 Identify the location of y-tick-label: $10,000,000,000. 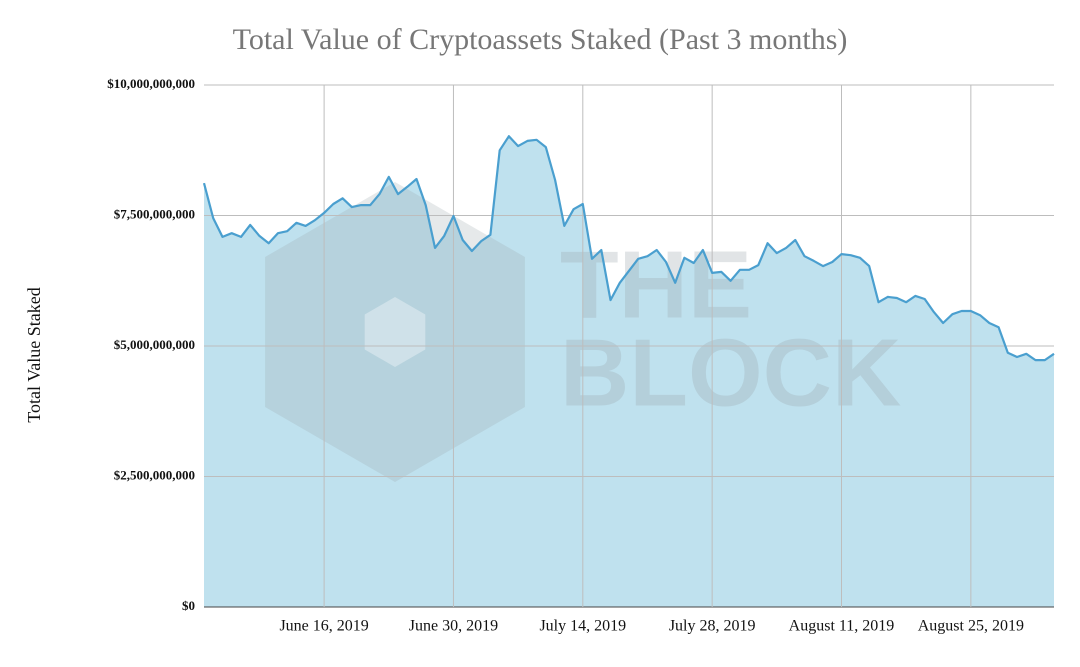
(151, 83).